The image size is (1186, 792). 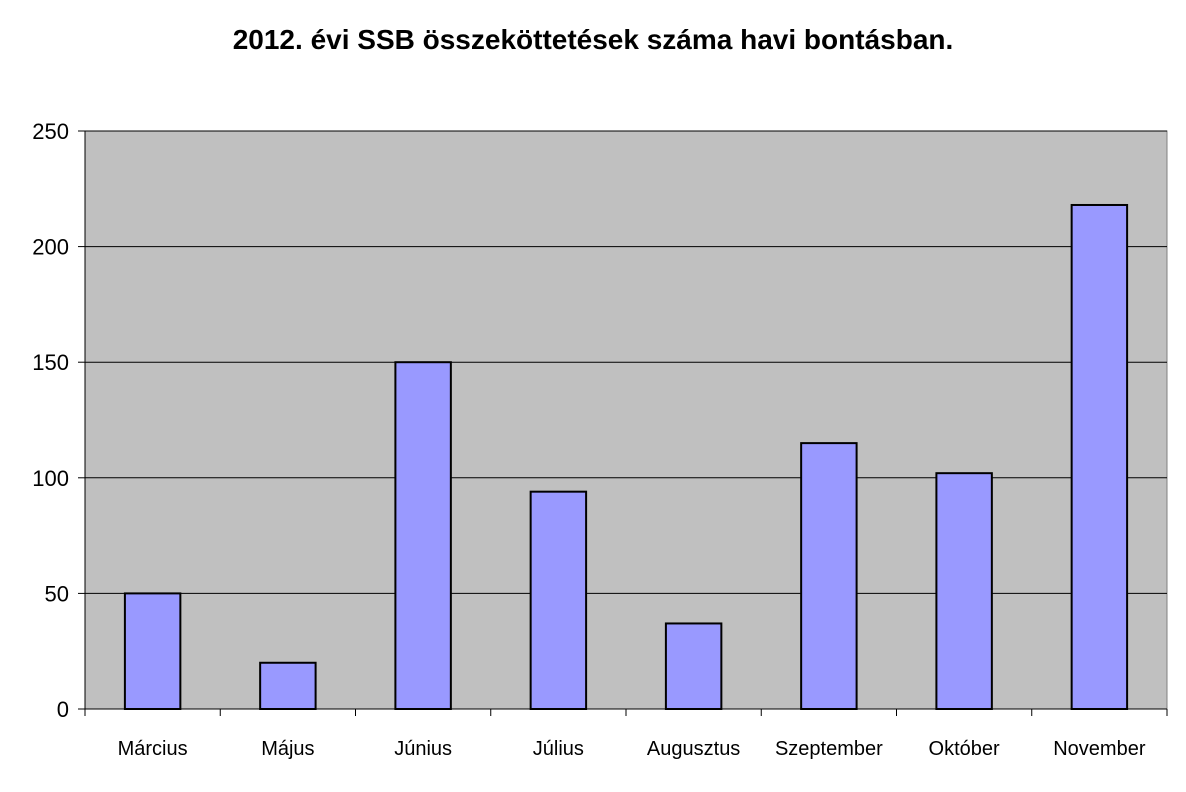 I want to click on y-tick-label: 100, so click(x=50, y=478).